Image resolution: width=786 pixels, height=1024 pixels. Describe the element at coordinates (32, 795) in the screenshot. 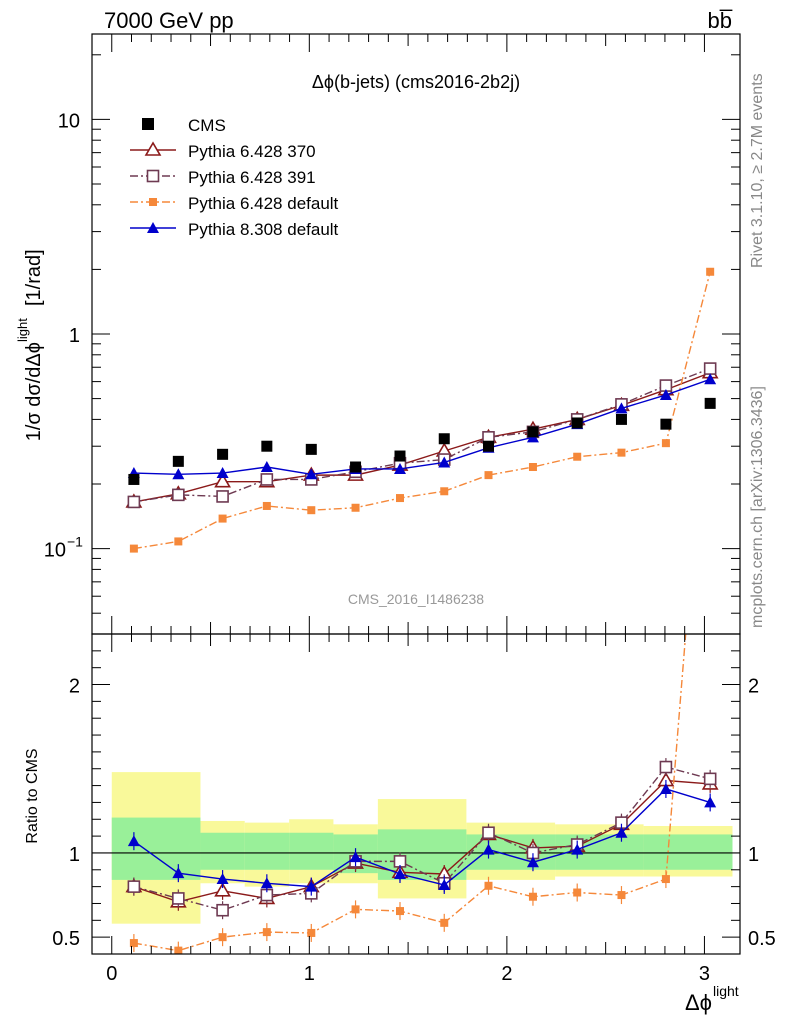

I see `ratio-ylabel: Ratio to CMS` at that location.